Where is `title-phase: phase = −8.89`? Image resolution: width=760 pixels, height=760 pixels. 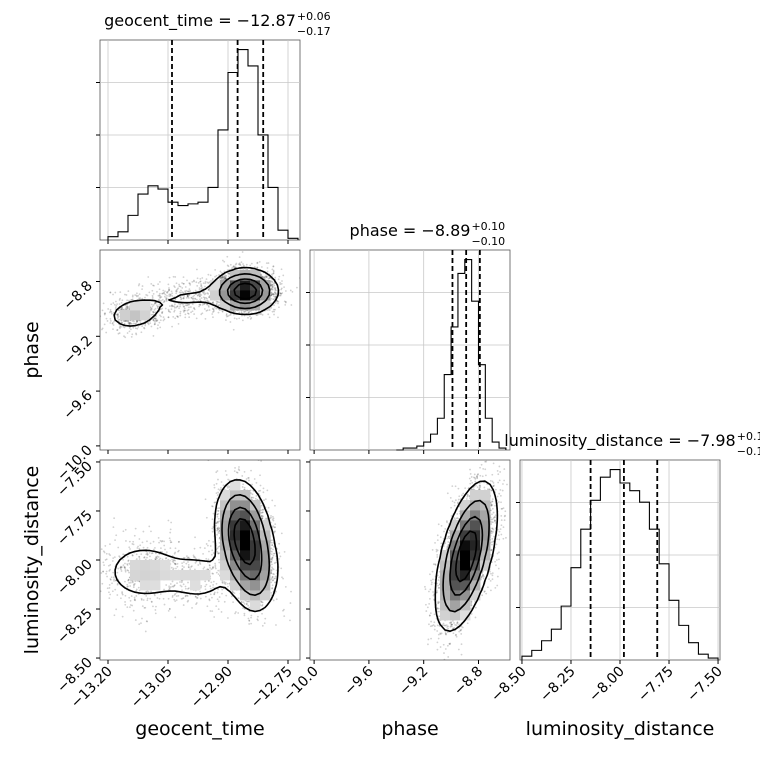 title-phase: phase = −8.89 is located at coordinates (410, 230).